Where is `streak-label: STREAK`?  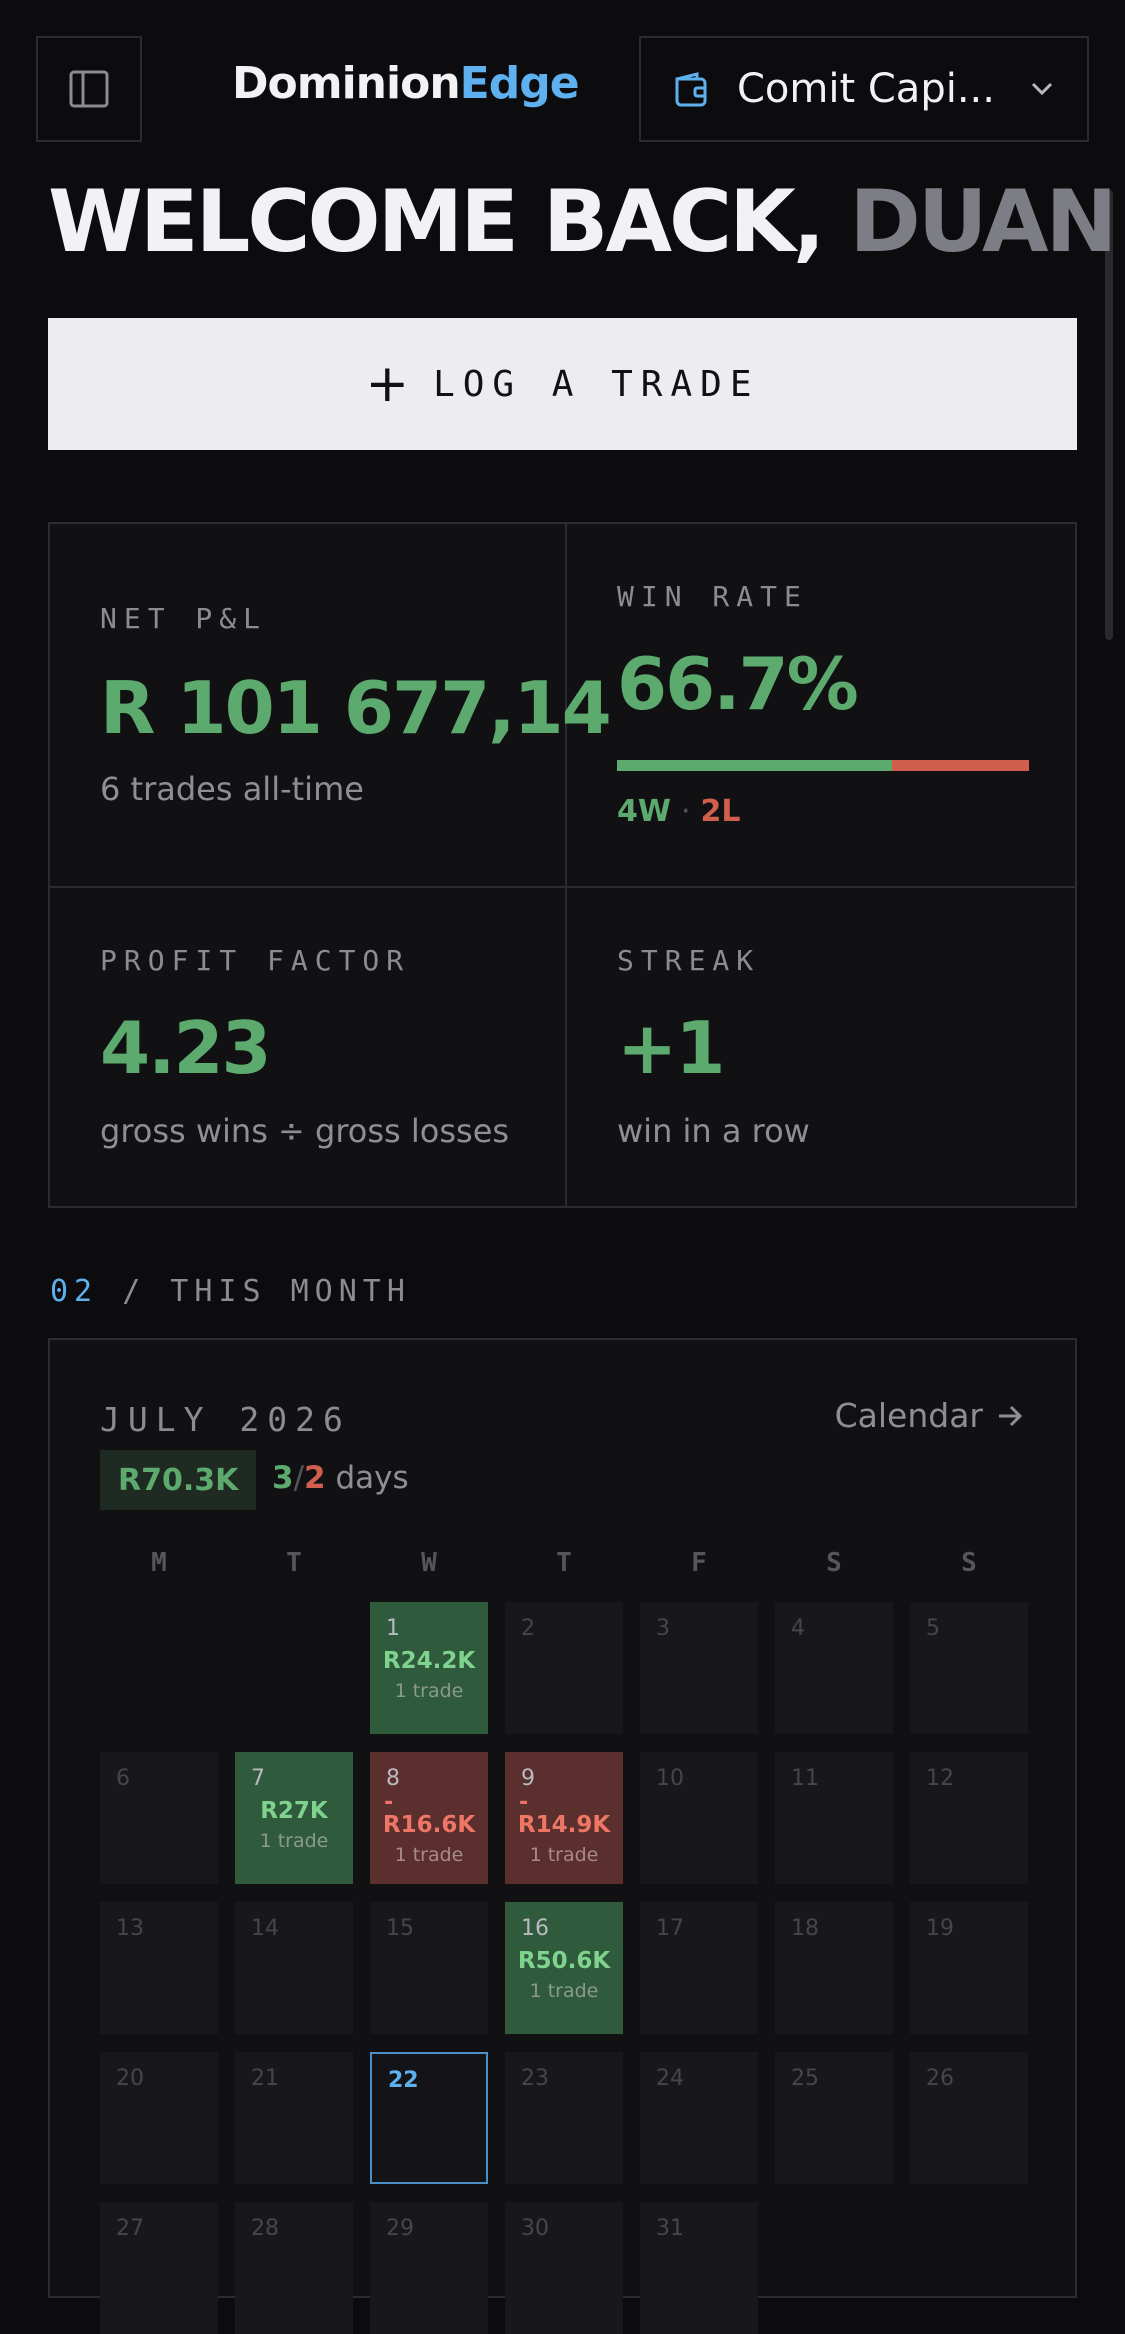
streak-label: STREAK is located at coordinates (689, 960).